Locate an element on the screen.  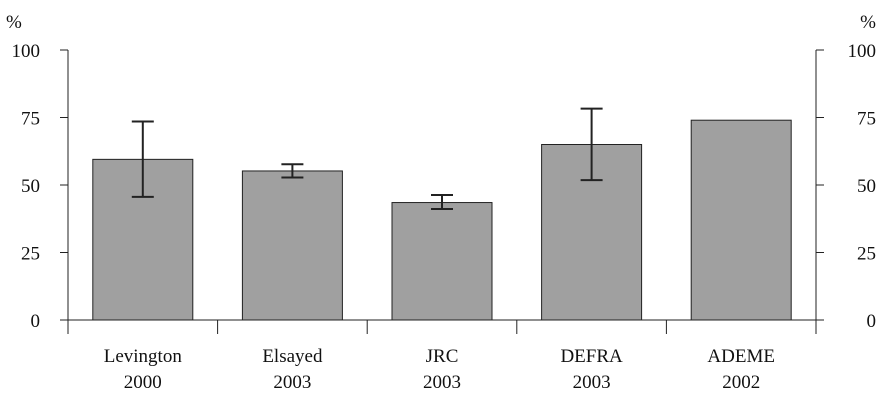
y-tick-label-right: 25 is located at coordinates (866, 254).